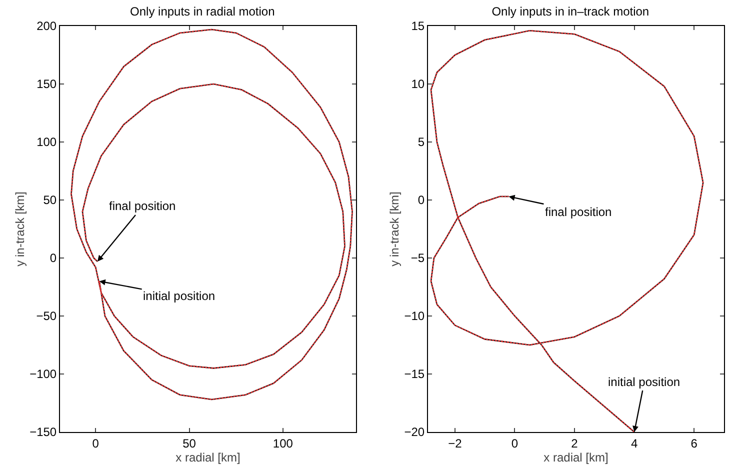 The image size is (736, 472). I want to click on y-tick-label: −100, so click(43, 374).